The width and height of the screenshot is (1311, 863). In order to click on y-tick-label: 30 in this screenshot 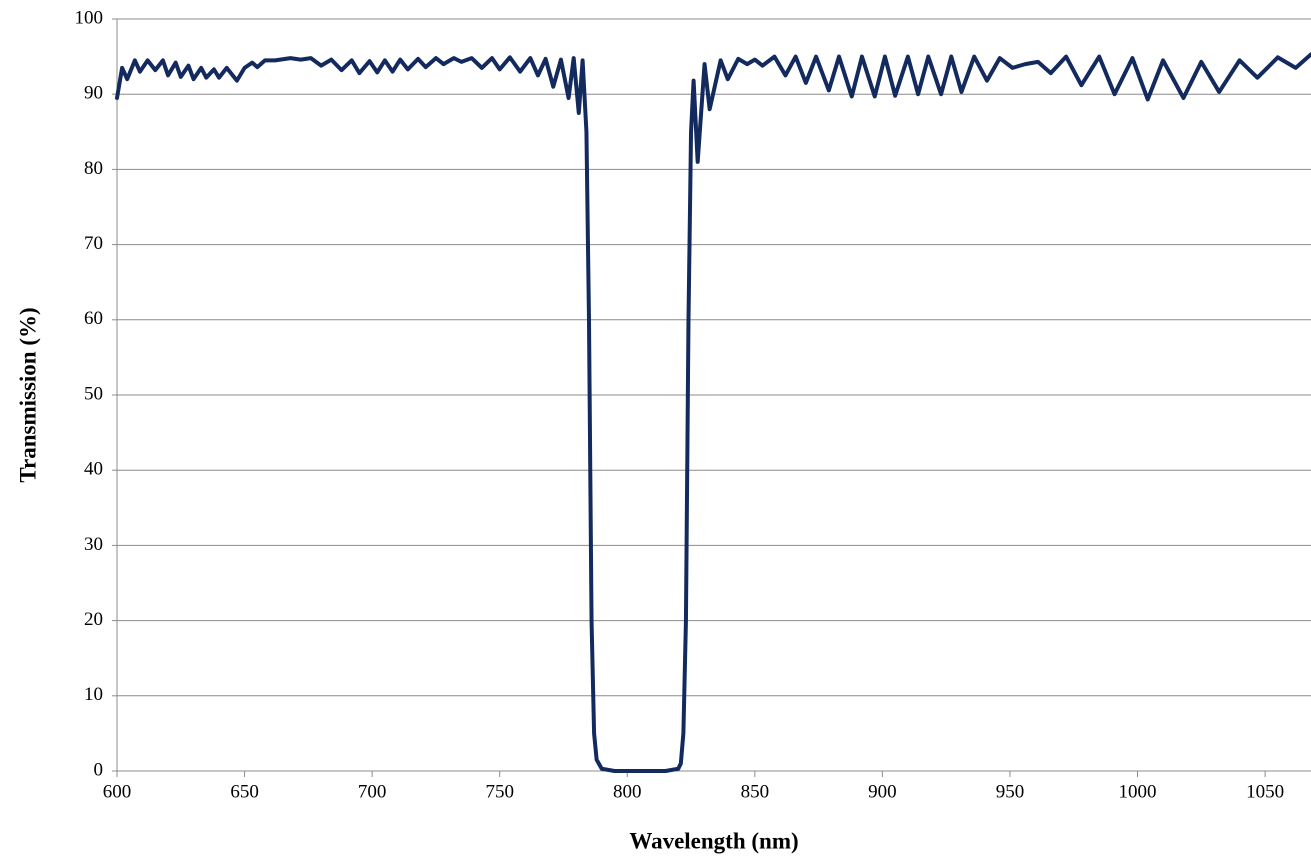, I will do `click(93, 544)`.